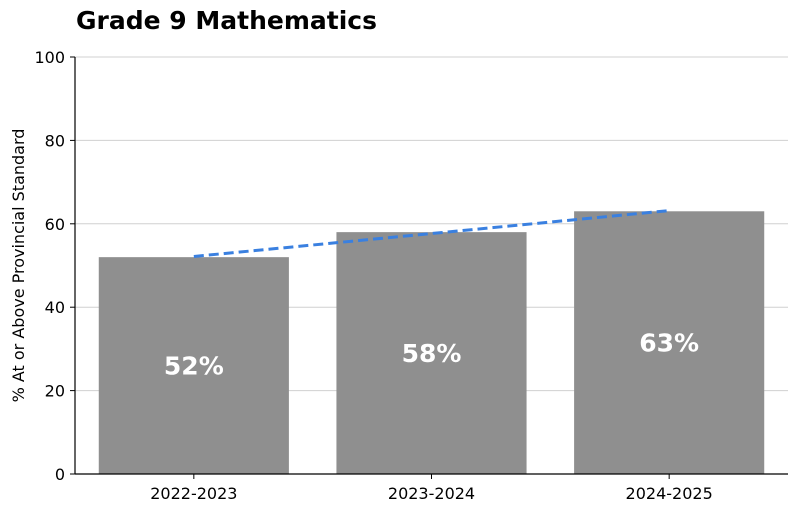 The image size is (800, 513). What do you see at coordinates (55, 140) in the screenshot?
I see `y-tick-label: 80` at bounding box center [55, 140].